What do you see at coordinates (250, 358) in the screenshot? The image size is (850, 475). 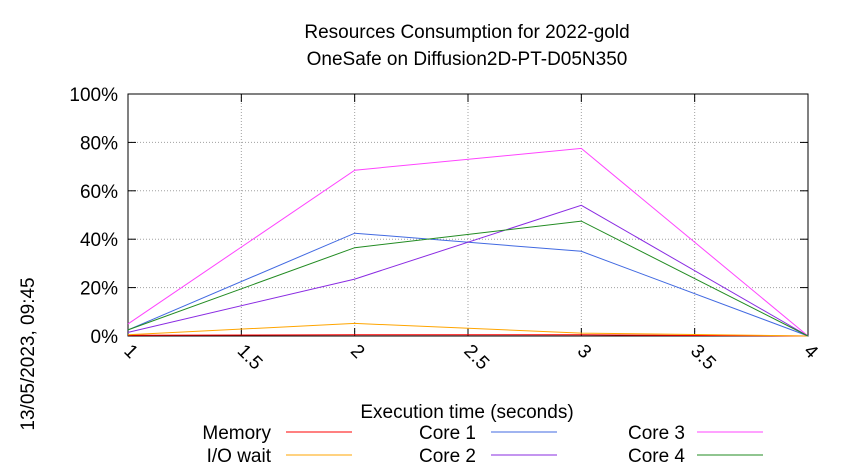 I see `x-tick-label: 1.5` at bounding box center [250, 358].